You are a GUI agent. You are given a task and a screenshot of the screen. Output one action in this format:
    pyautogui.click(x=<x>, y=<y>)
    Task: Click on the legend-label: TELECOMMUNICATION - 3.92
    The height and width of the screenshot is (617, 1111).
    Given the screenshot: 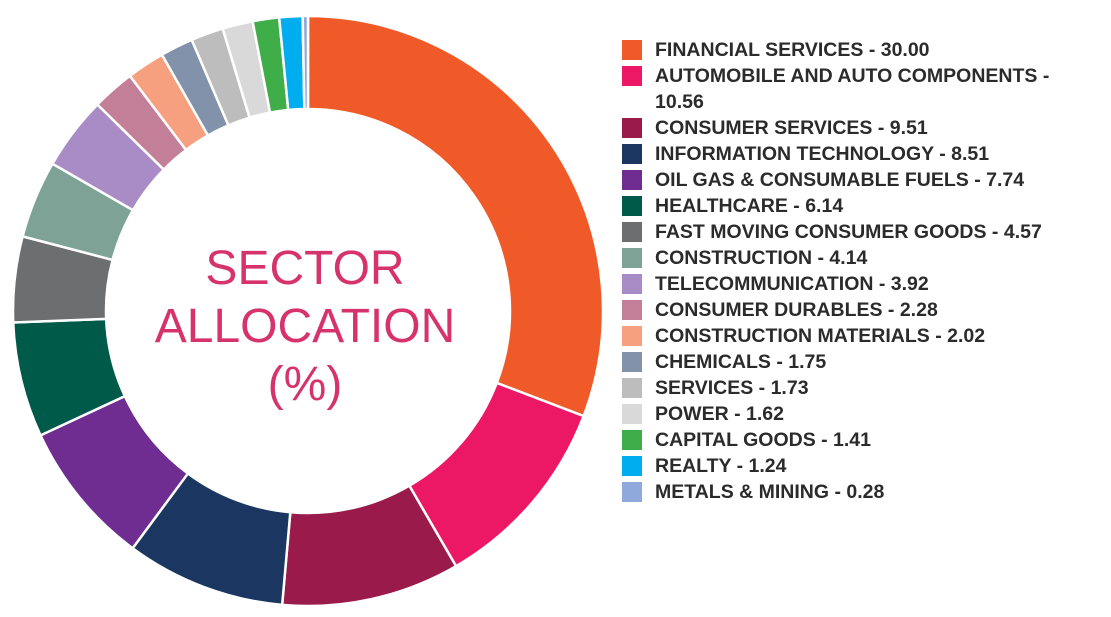 What is the action you would take?
    pyautogui.click(x=792, y=284)
    